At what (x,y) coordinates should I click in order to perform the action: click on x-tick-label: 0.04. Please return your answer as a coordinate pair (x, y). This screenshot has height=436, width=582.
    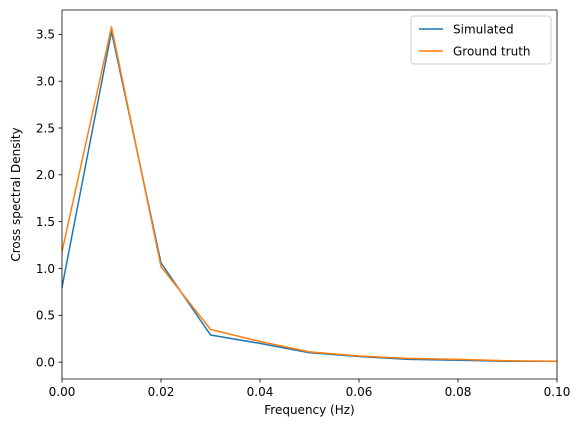
    Looking at the image, I should click on (260, 392).